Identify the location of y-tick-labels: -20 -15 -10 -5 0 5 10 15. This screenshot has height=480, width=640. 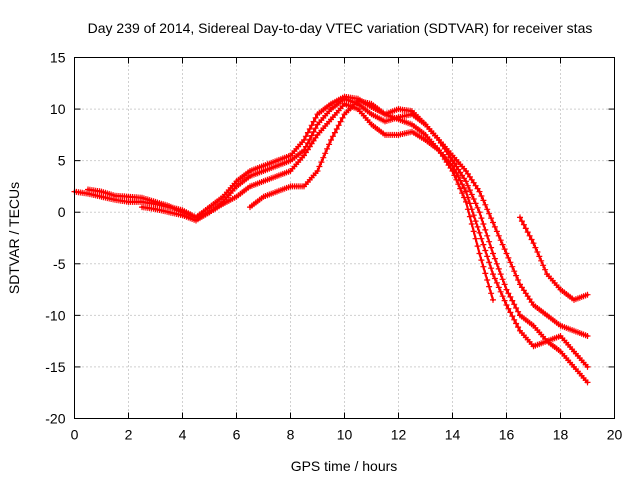
(55, 238).